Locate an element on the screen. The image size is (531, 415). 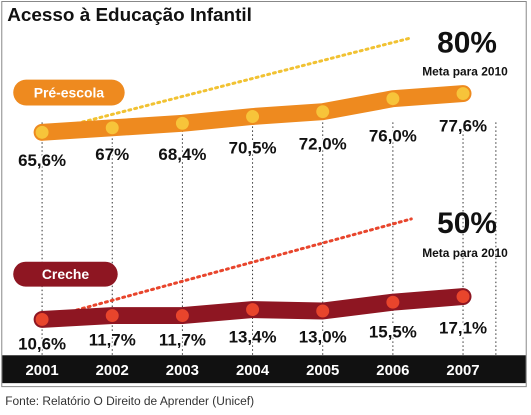
data-point-0-2002 is located at coordinates (112, 128).